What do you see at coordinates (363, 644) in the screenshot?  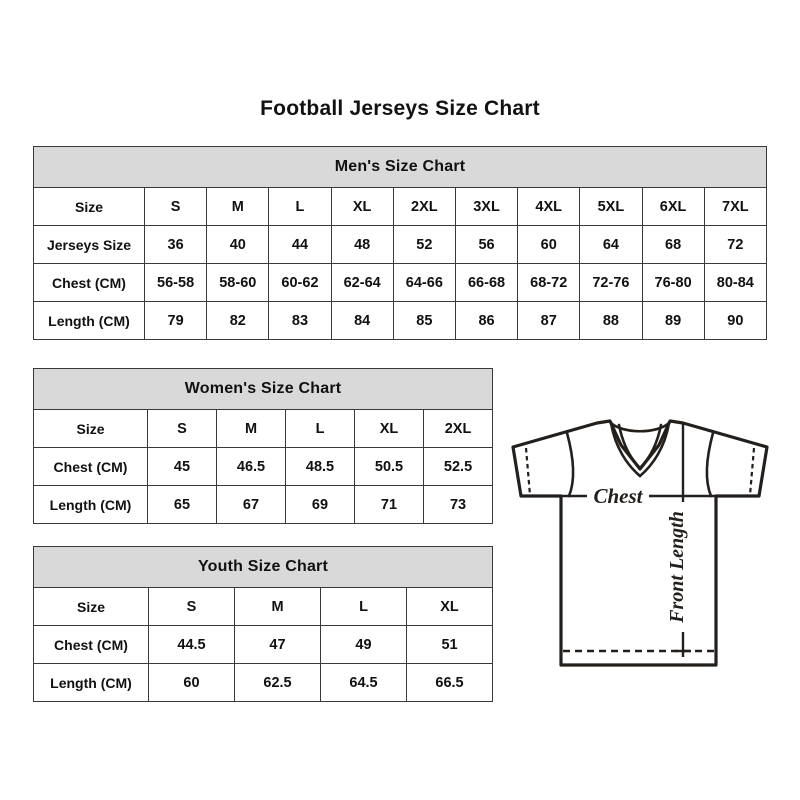 I see `table-cell: 49` at bounding box center [363, 644].